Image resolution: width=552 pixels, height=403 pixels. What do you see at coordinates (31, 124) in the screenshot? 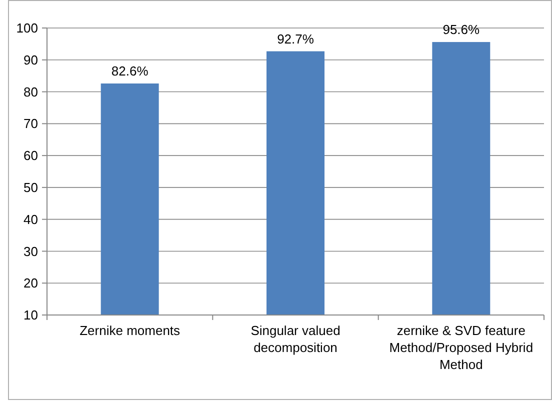
I see `y-tick-label: 70` at bounding box center [31, 124].